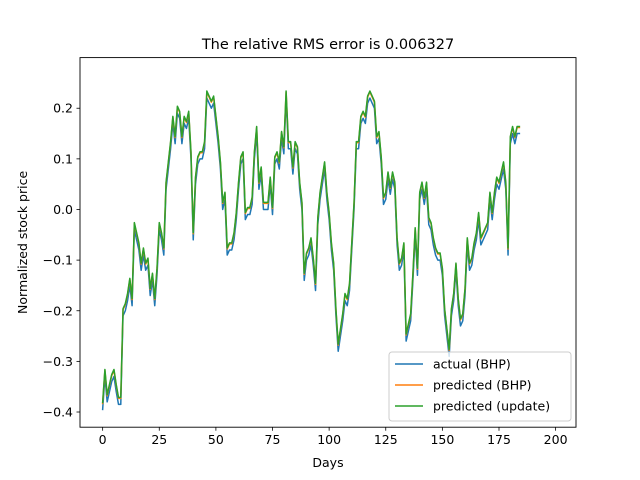 The width and height of the screenshot is (640, 480). Describe the element at coordinates (22, 242) in the screenshot. I see `y-axis-label: Normalized stock price` at that location.